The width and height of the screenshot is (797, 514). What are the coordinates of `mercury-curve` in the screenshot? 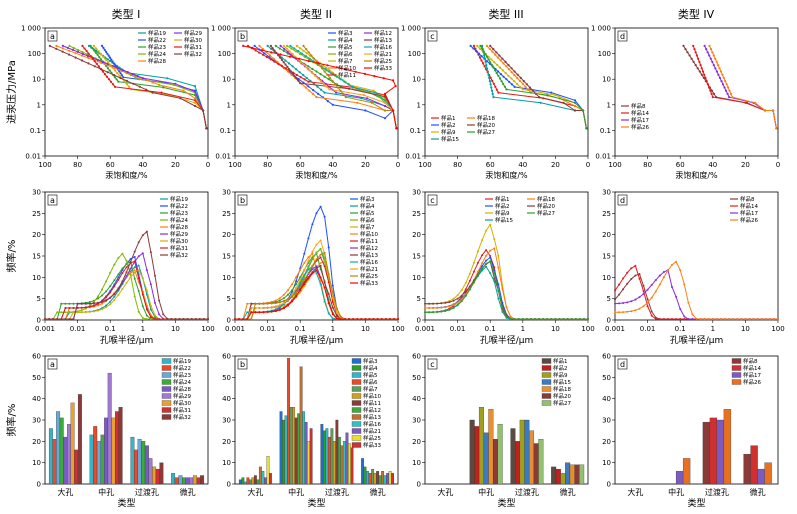 It's located at (734, 87).